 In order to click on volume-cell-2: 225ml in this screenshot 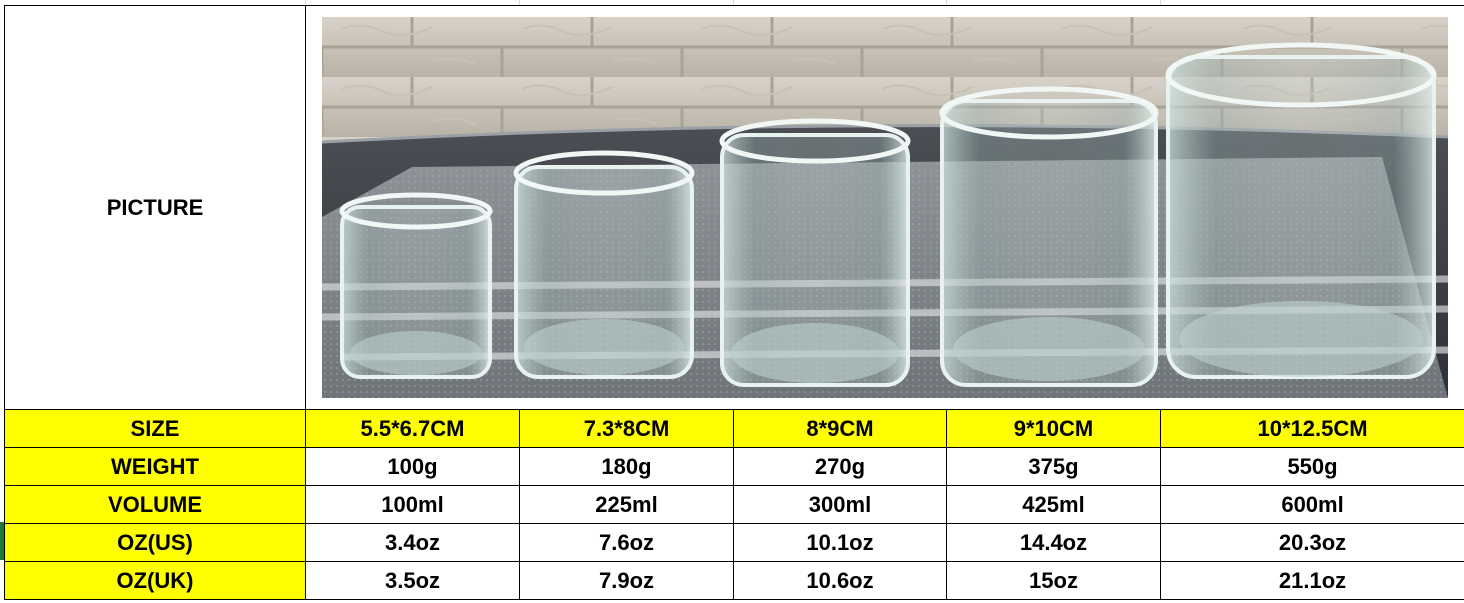, I will do `click(627, 505)`.